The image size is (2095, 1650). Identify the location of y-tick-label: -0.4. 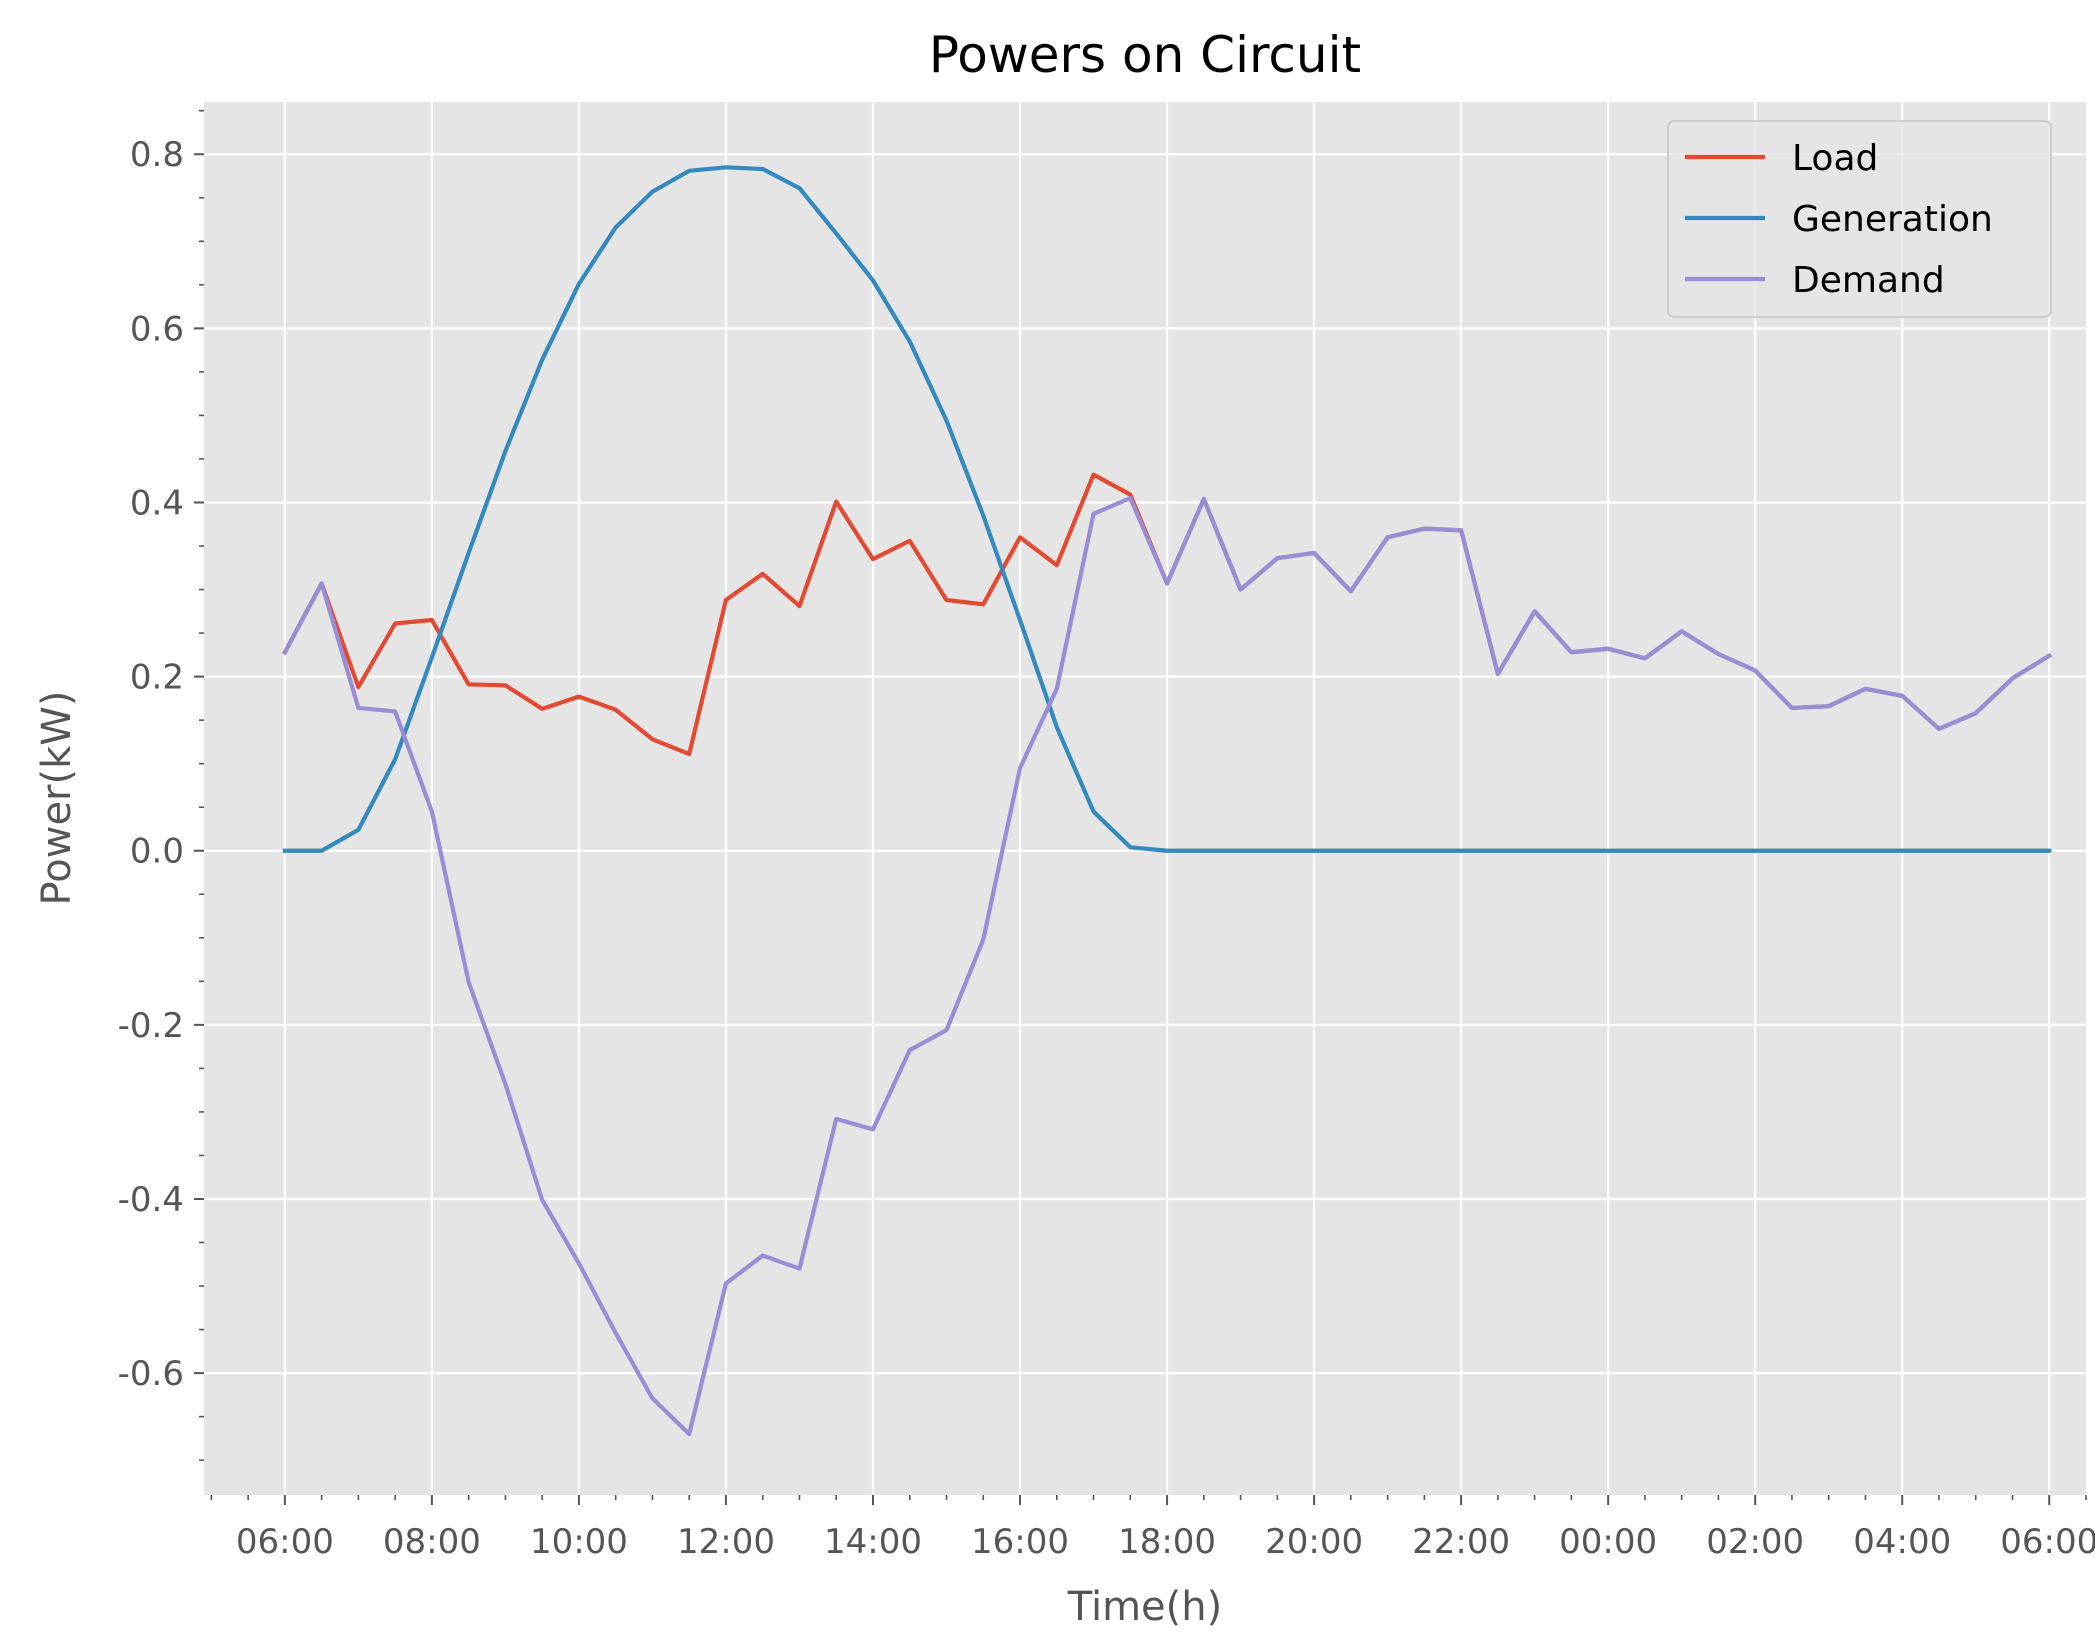
(151, 1200).